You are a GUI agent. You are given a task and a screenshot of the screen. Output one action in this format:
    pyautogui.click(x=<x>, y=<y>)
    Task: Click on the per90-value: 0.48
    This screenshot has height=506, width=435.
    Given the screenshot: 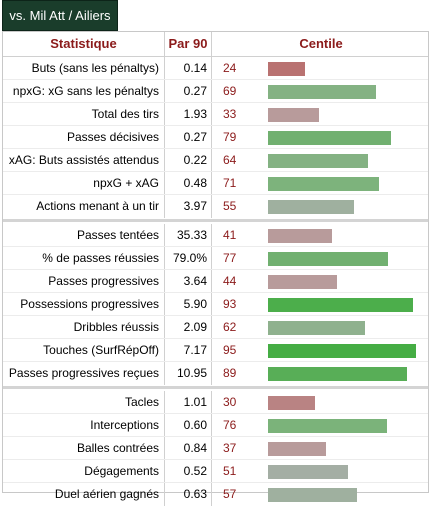 What is the action you would take?
    pyautogui.click(x=188, y=183)
    